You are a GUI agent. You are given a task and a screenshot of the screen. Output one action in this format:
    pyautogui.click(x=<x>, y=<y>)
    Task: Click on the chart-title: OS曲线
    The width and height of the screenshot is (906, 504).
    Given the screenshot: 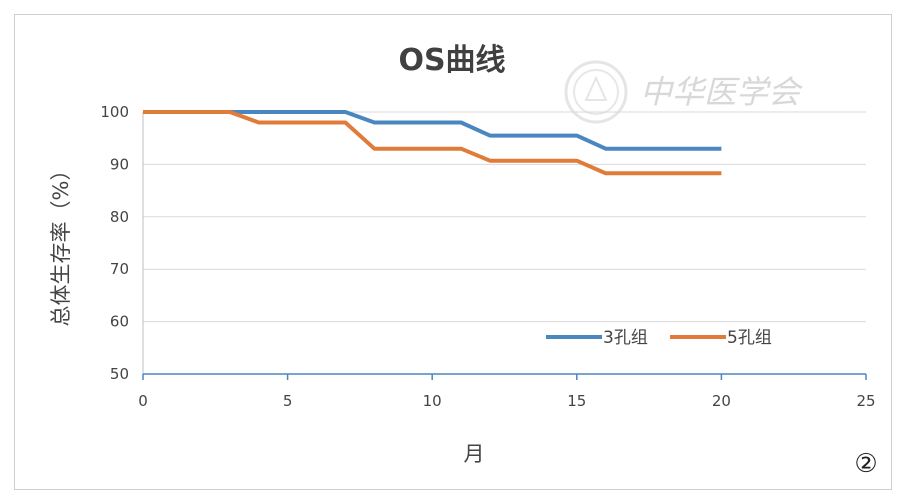 What is the action you would take?
    pyautogui.click(x=451, y=60)
    